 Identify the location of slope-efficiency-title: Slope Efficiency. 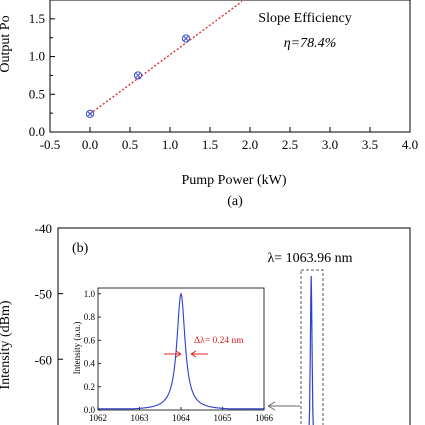
(304, 18).